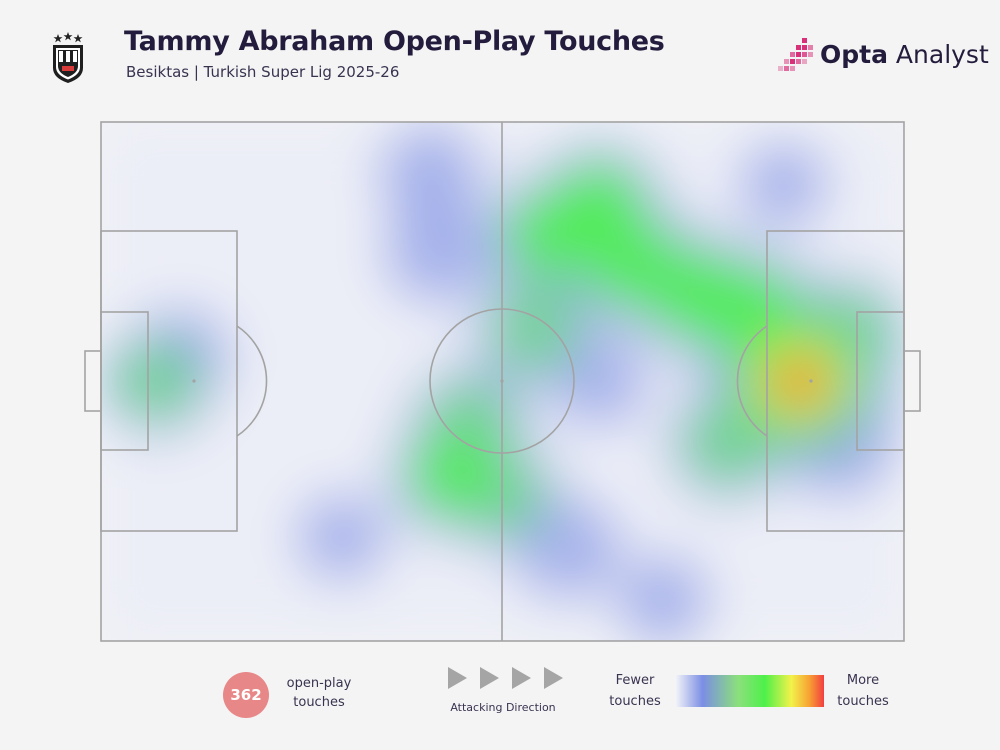  Describe the element at coordinates (68, 57) in the screenshot. I see `besiktas-crest-icon` at that location.